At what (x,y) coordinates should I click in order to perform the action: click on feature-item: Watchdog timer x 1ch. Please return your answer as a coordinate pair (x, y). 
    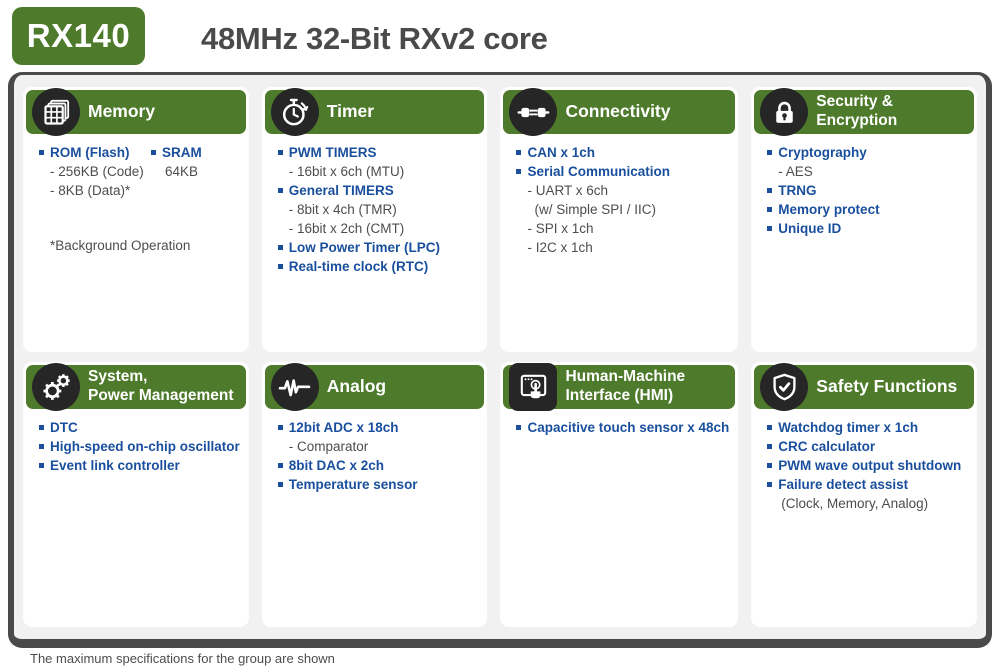
    Looking at the image, I should click on (866, 427).